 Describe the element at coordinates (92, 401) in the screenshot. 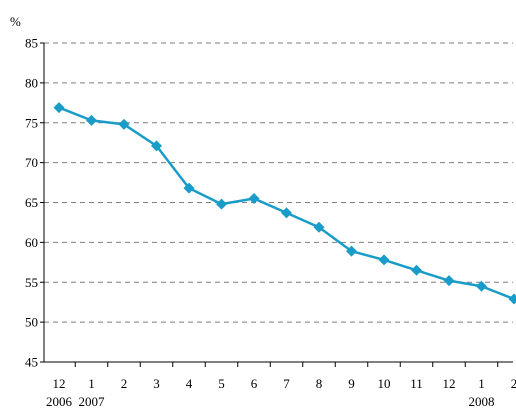

I see `x-year-label: 2007` at that location.